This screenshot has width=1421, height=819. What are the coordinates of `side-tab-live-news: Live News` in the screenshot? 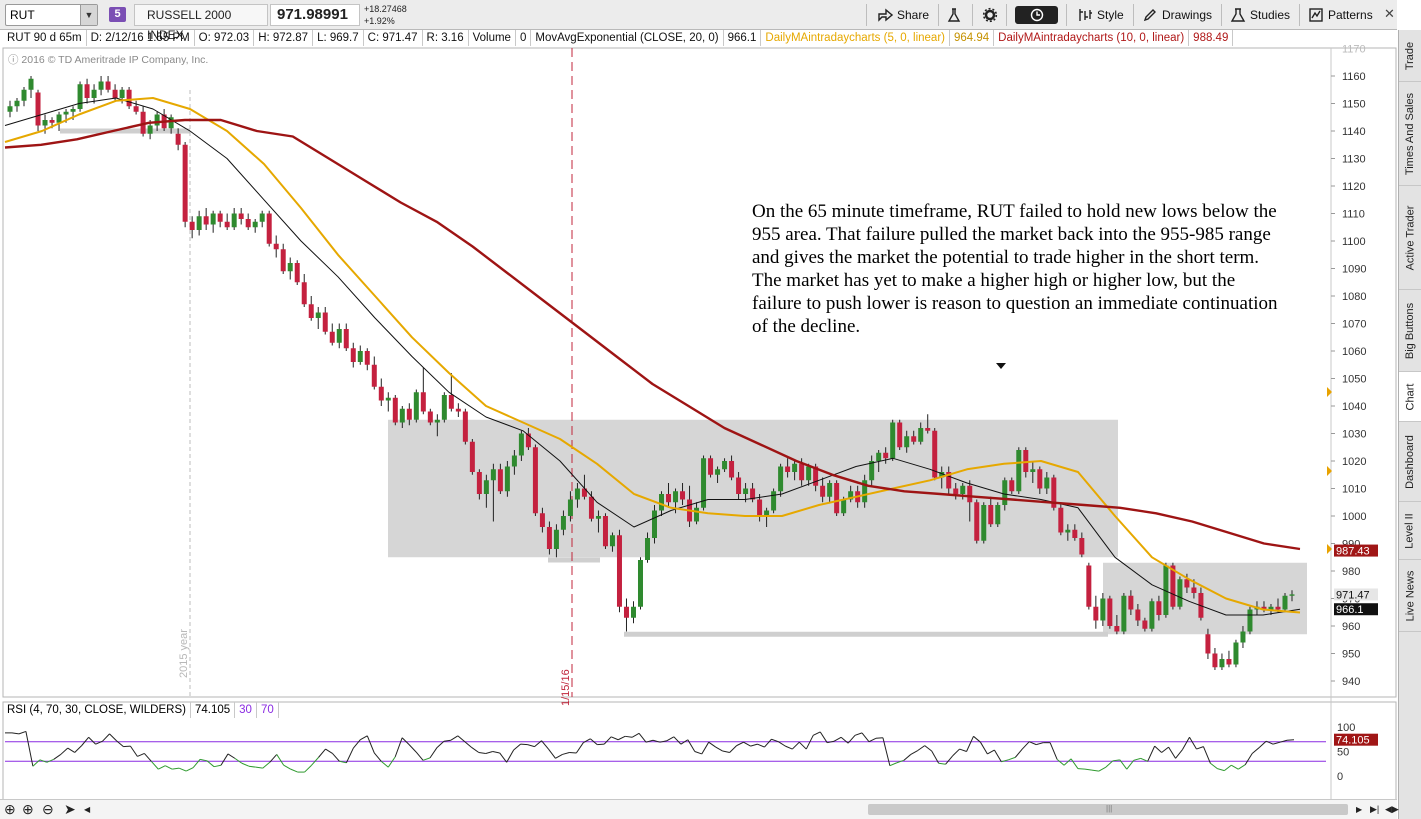 It's located at (1410, 596).